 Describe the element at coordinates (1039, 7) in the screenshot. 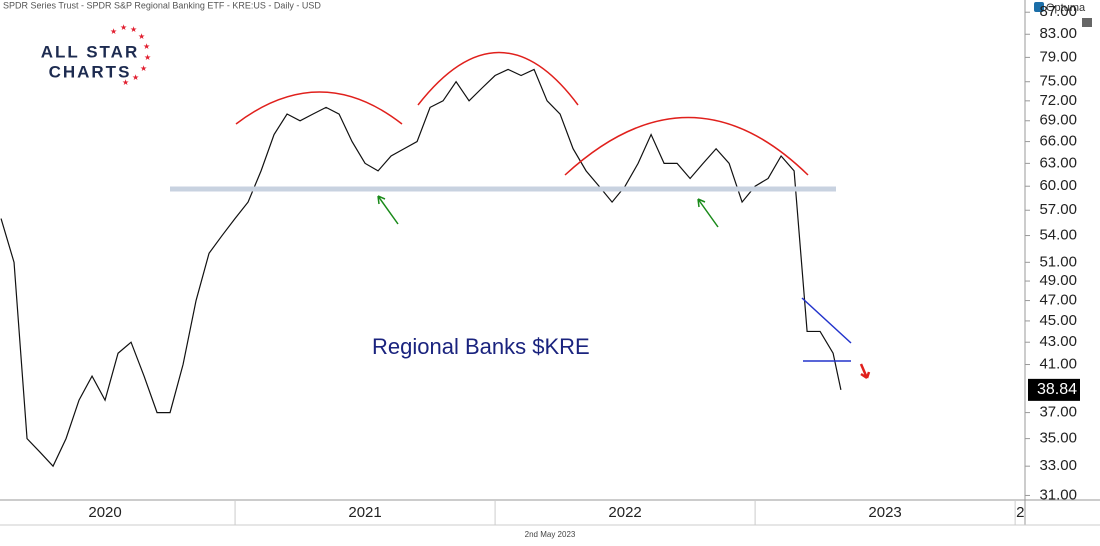

I see `brand-icon` at that location.